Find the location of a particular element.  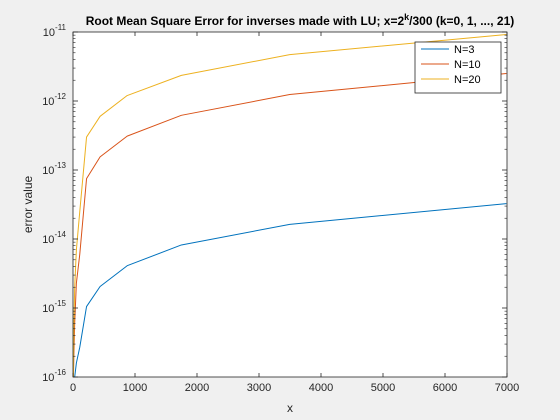

legend-box is located at coordinates (458, 67).